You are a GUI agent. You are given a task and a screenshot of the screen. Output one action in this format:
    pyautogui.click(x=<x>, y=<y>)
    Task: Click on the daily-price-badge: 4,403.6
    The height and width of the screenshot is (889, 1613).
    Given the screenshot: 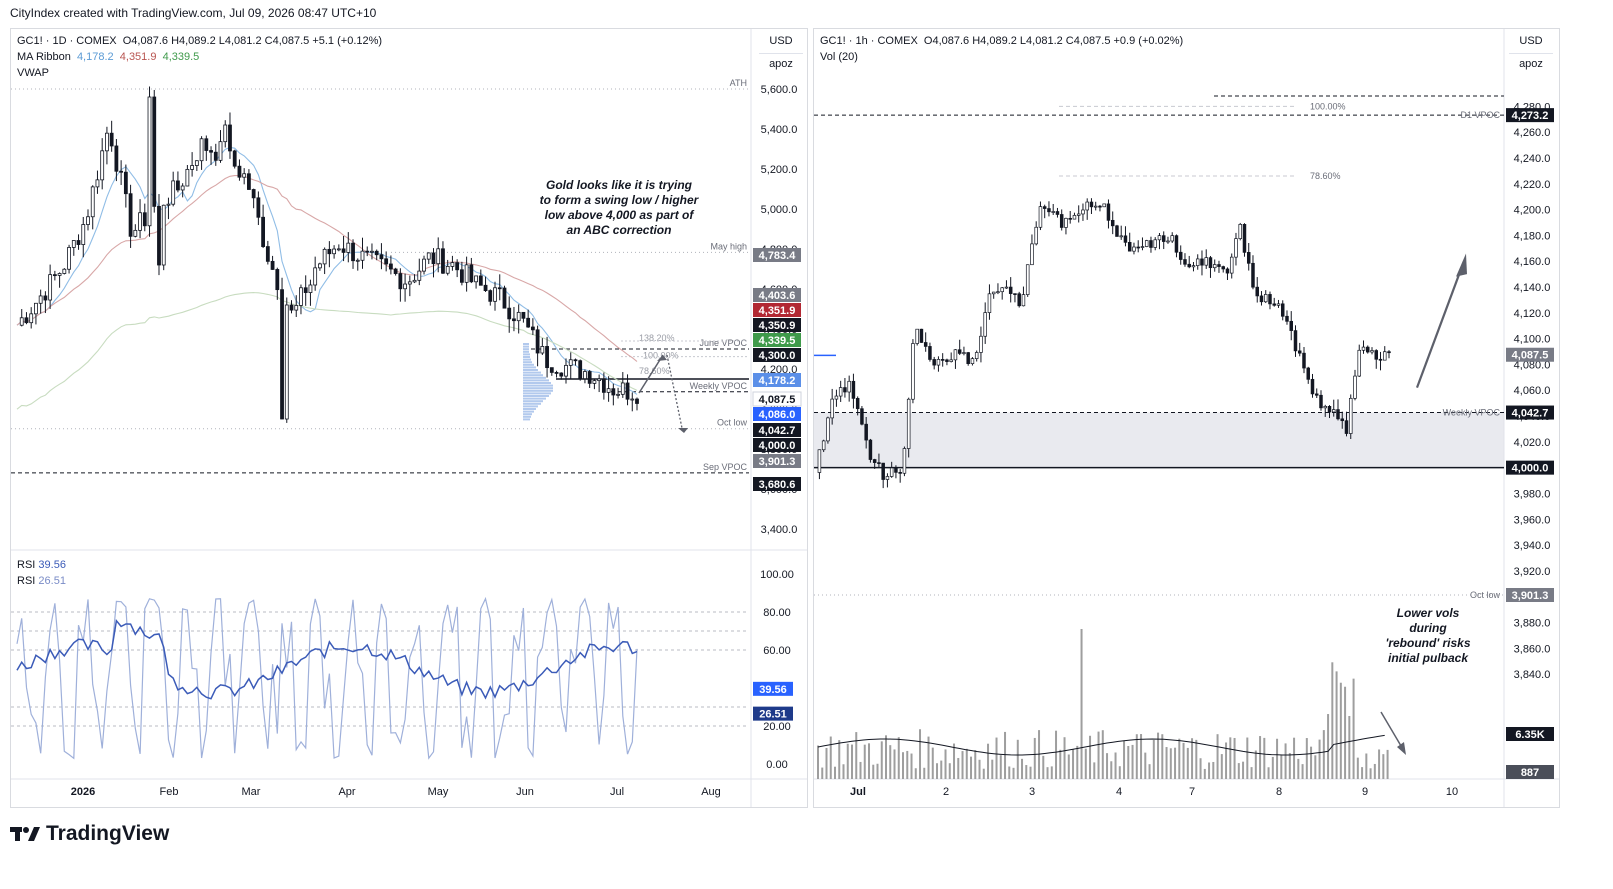 What is the action you would take?
    pyautogui.click(x=777, y=296)
    